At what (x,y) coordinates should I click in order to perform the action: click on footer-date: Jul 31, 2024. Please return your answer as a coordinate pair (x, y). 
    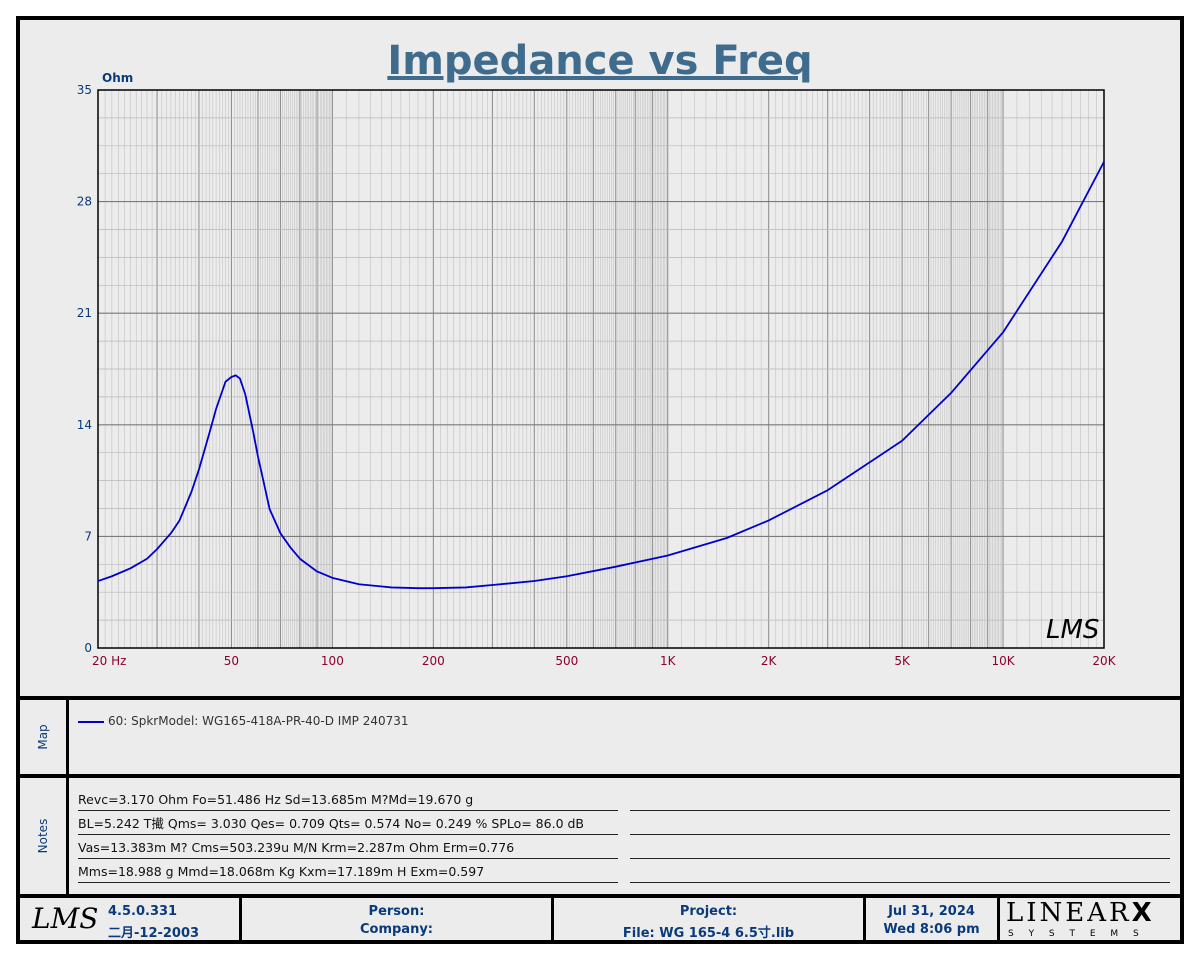
    Looking at the image, I should click on (931, 911).